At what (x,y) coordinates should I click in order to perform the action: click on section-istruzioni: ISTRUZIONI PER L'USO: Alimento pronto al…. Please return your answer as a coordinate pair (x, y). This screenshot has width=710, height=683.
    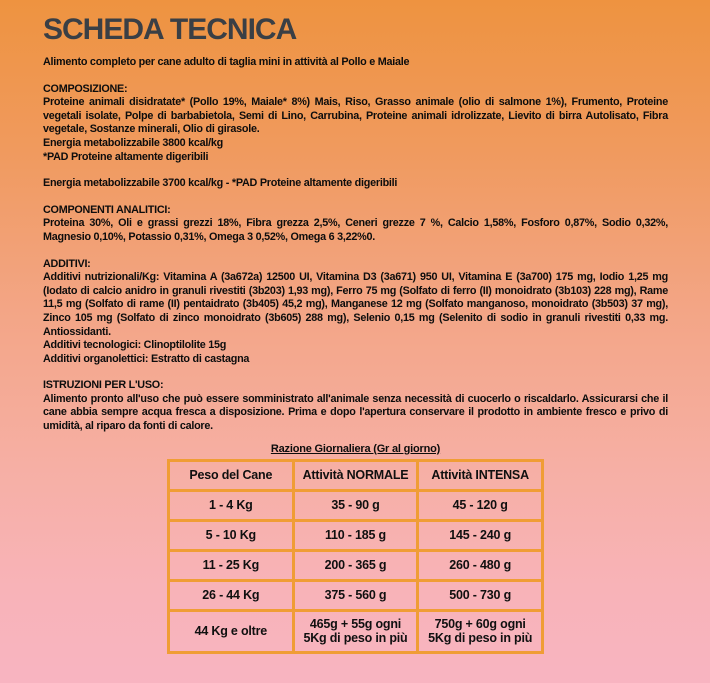
    Looking at the image, I should click on (355, 406).